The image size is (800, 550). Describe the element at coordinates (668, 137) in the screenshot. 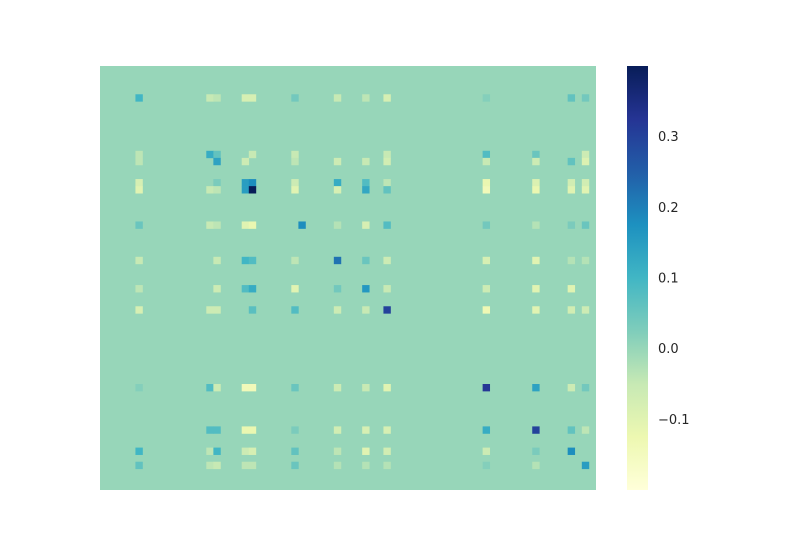

I see `colorbar-tick-label: 0.3` at that location.